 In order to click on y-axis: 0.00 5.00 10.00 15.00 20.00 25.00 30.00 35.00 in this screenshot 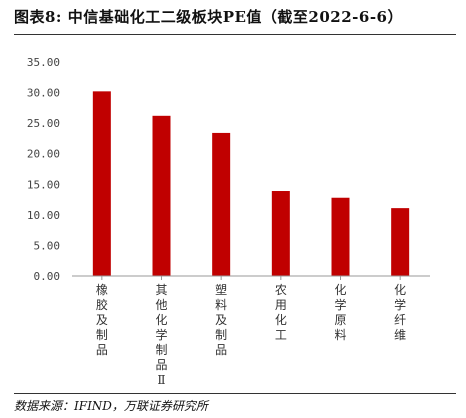, I will do `click(43, 169)`.